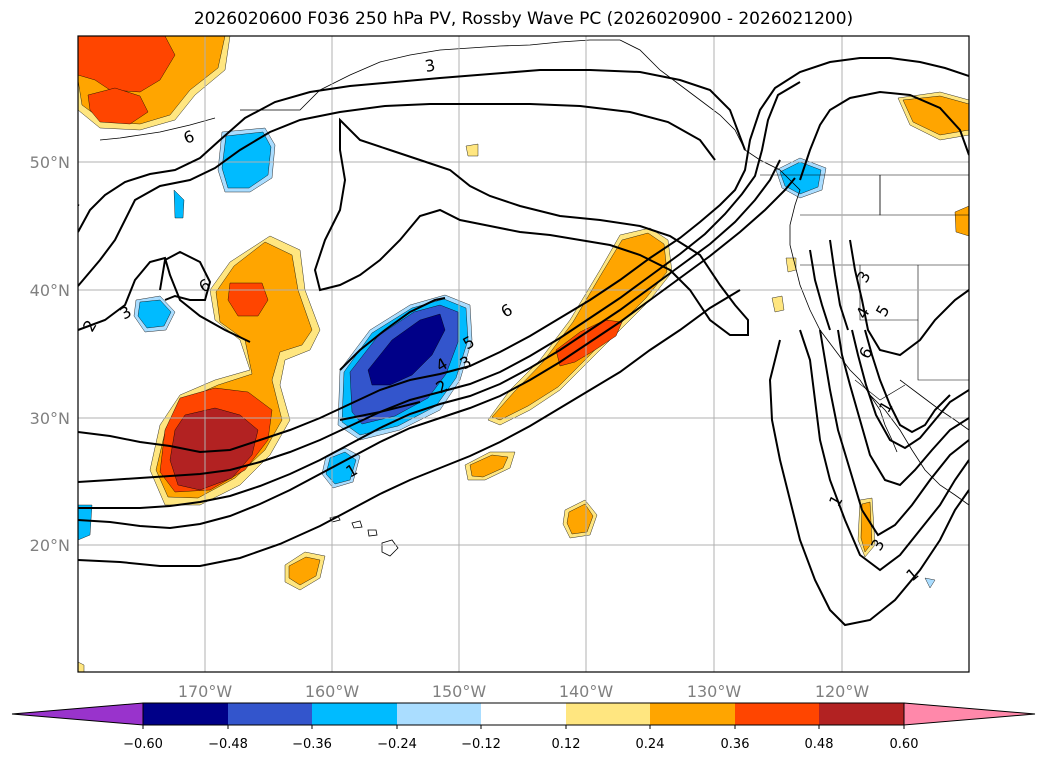  Describe the element at coordinates (73, 205) in the screenshot. I see `contour-label: 4` at that location.